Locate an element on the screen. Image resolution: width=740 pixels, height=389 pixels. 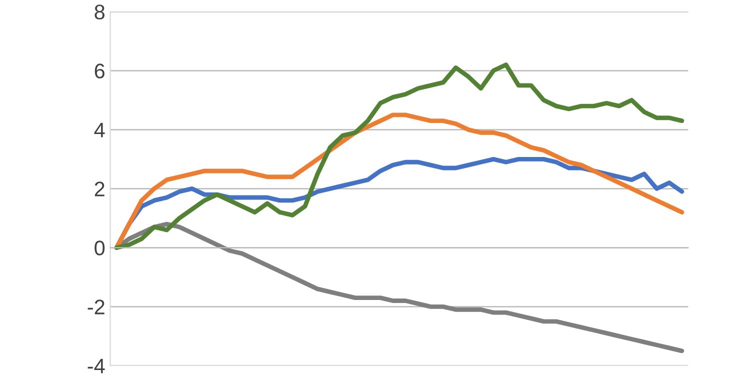
y-tick-label: 2 is located at coordinates (99, 189).